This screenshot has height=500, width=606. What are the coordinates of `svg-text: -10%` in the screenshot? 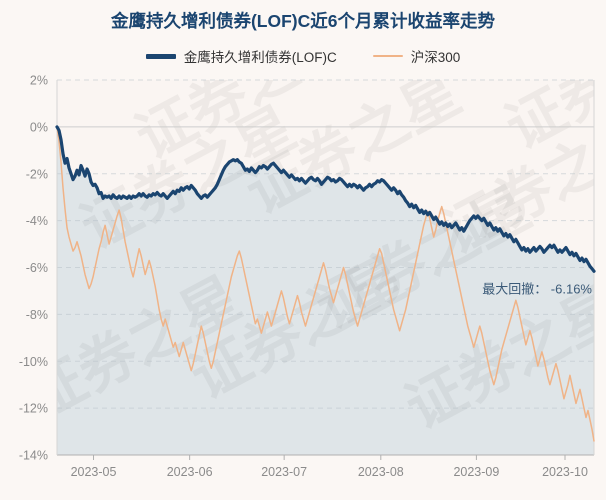 It's located at (33, 362).